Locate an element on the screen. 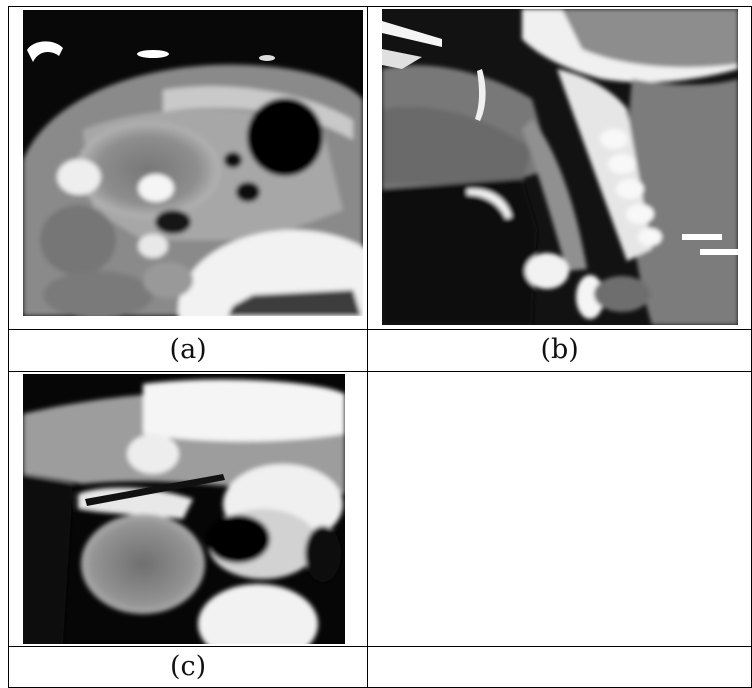  empty-caption-cell is located at coordinates (559, 667).